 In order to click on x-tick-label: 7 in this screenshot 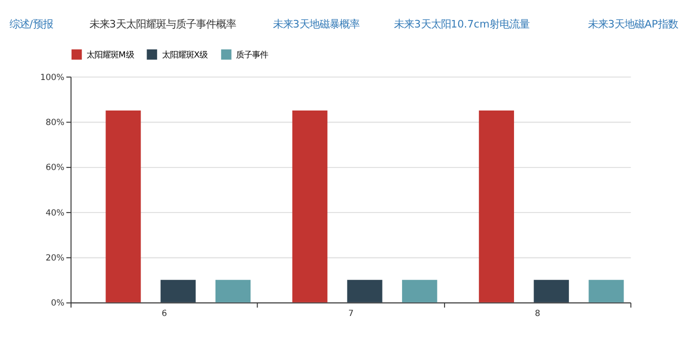, I will do `click(351, 313)`.